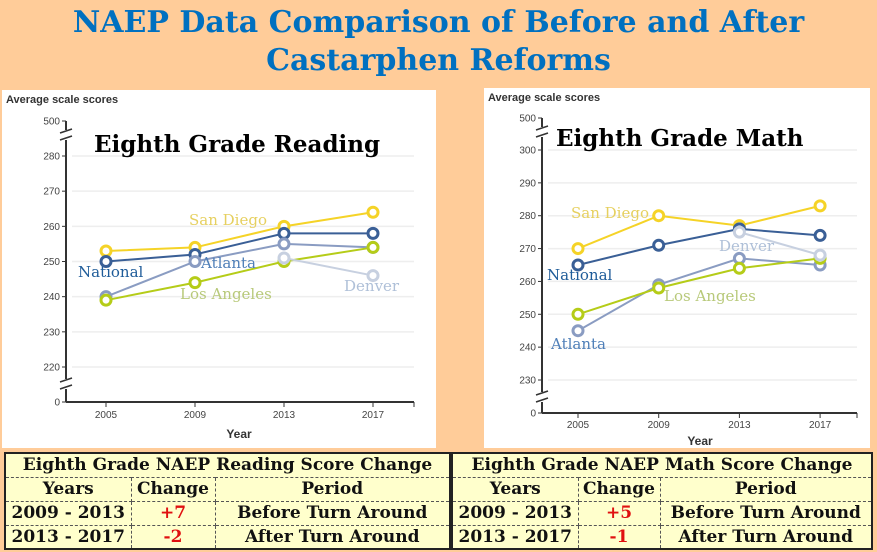 The image size is (877, 552). What do you see at coordinates (527, 151) in the screenshot?
I see `y-tick-label: 300` at bounding box center [527, 151].